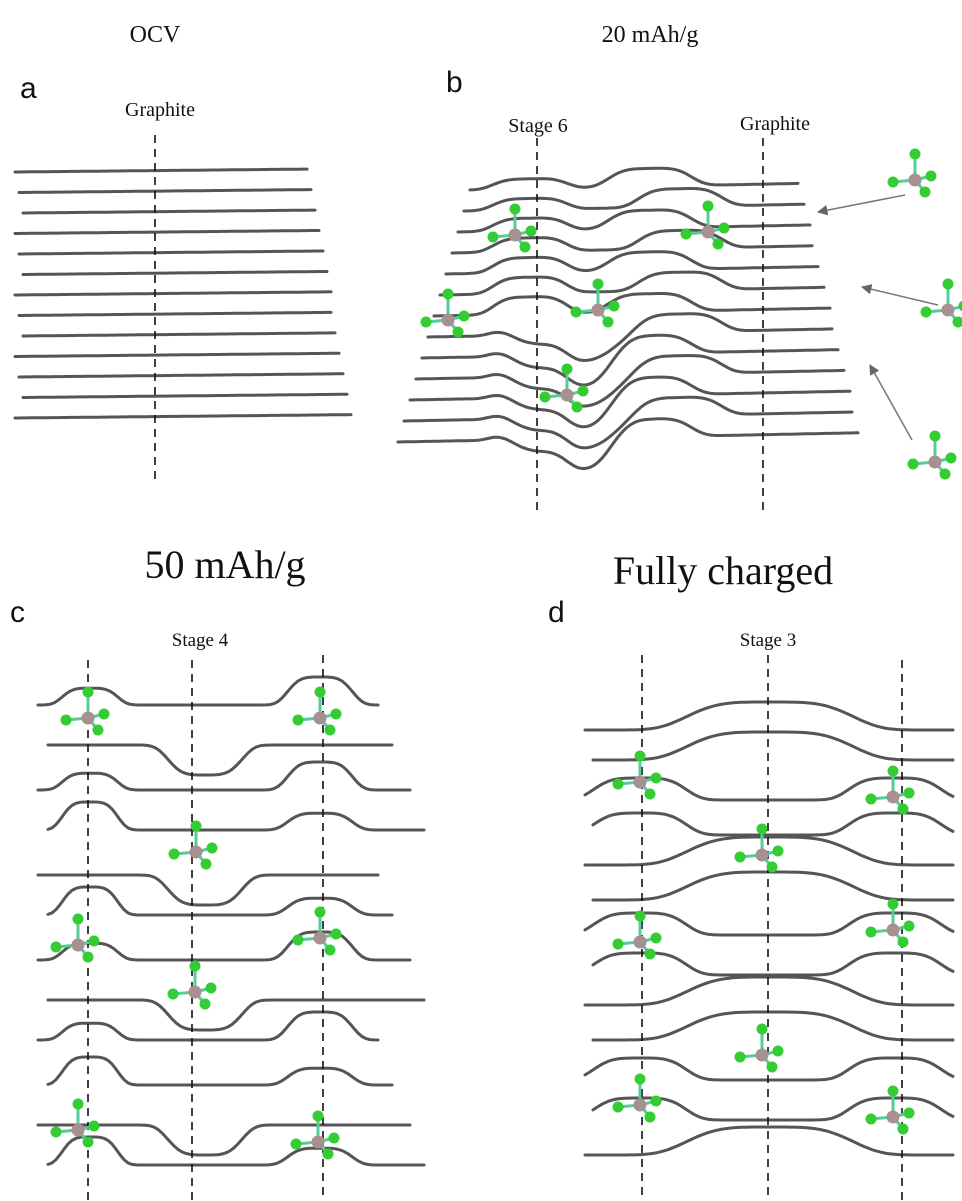  What do you see at coordinates (454, 82) in the screenshot?
I see `panel-letter: b` at bounding box center [454, 82].